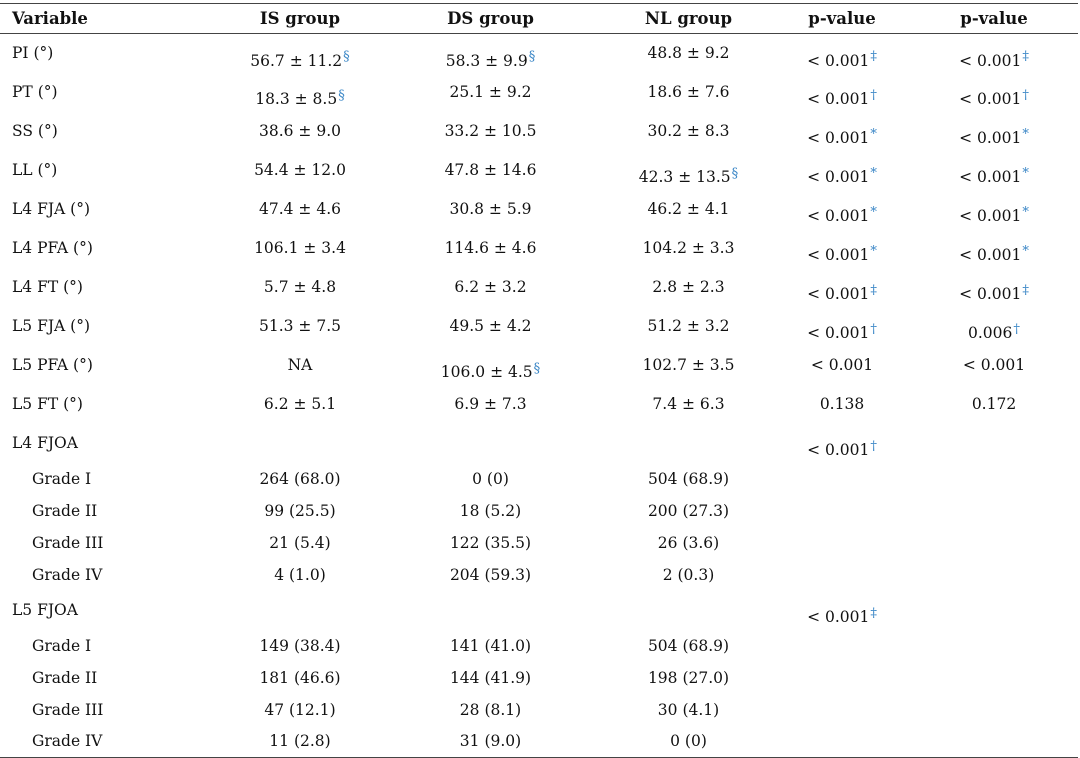  I want to click on cell-value: 56.7 ± 11.2, so click(296, 60).